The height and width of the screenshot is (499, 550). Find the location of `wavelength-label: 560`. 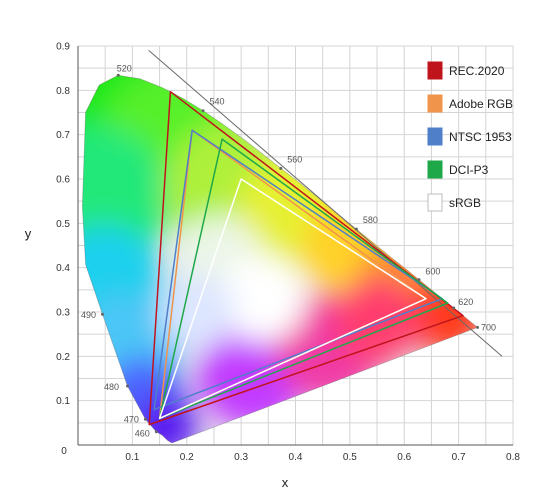

wavelength-label: 560 is located at coordinates (294, 159).